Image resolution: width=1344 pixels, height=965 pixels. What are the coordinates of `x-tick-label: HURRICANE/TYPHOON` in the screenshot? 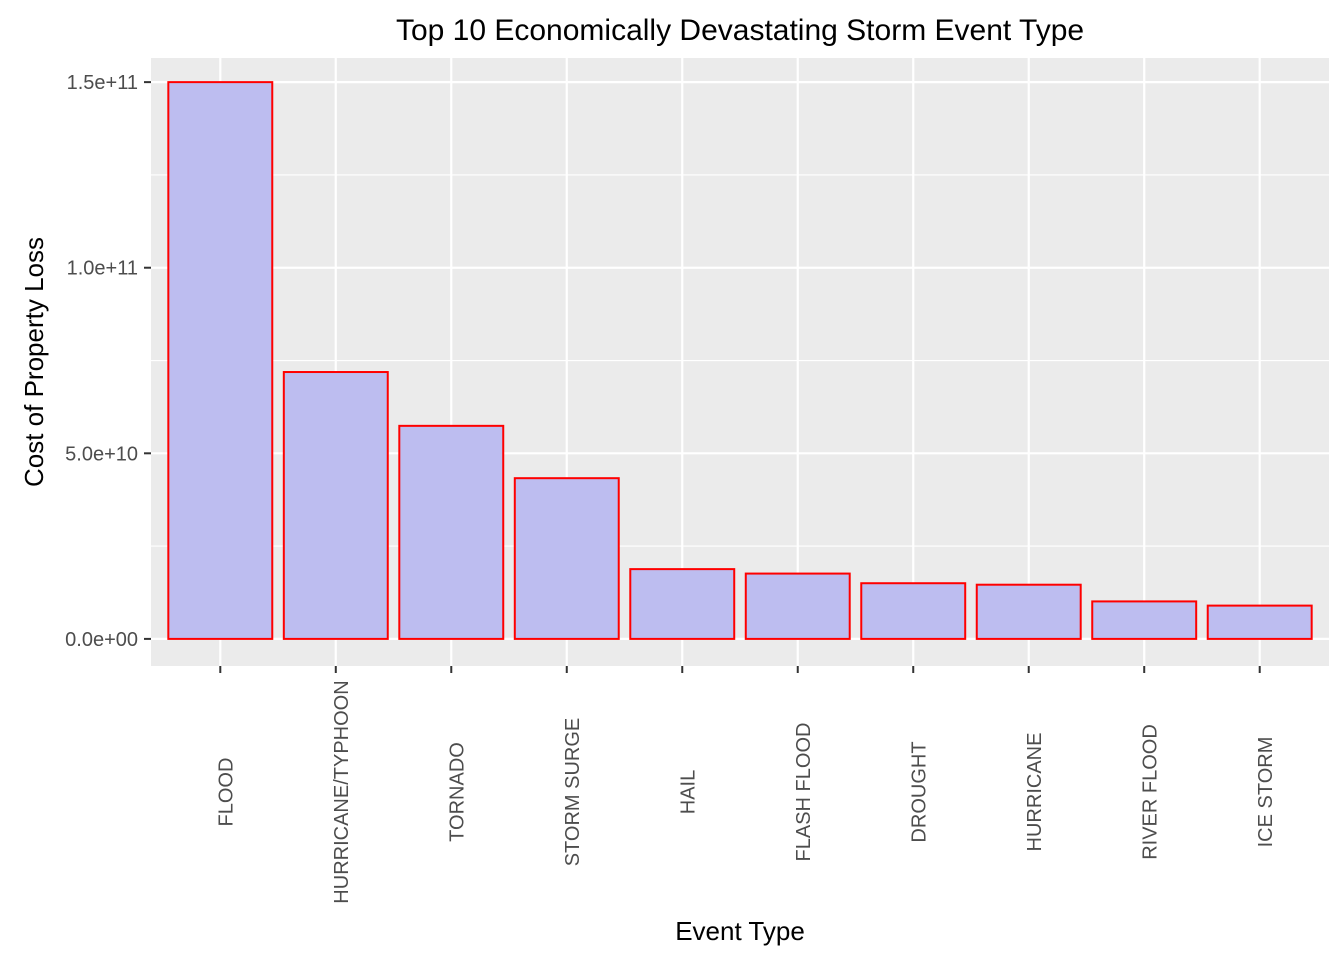 It's located at (342, 791).